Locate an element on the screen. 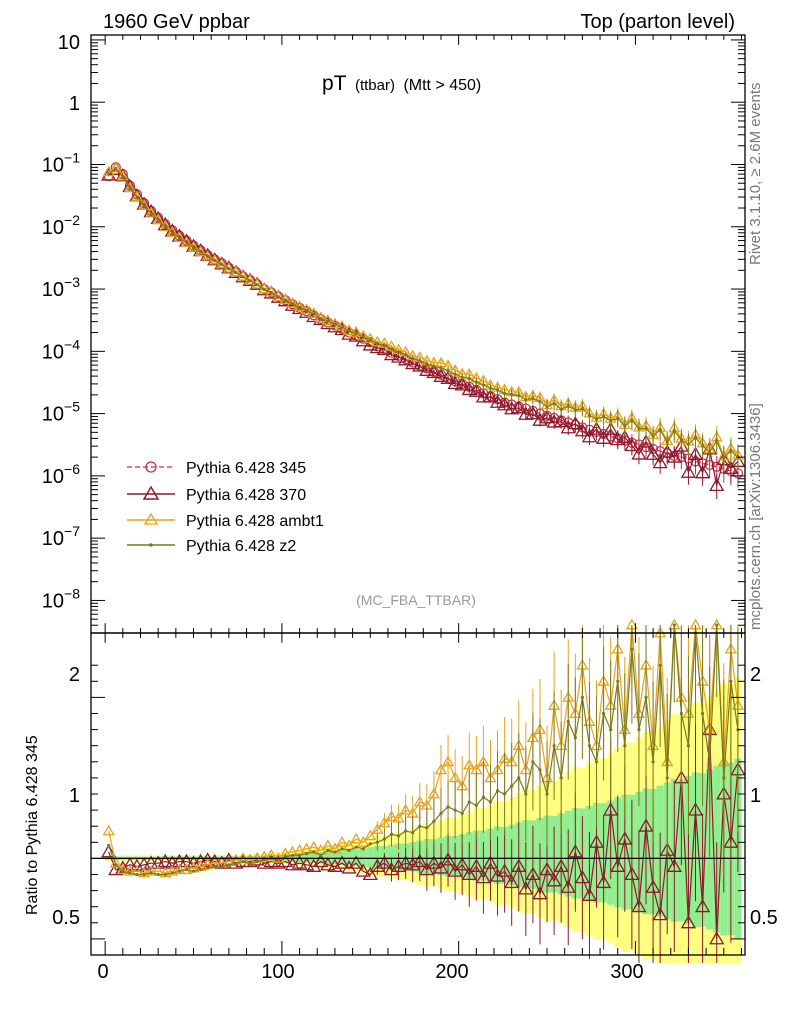  title-sub1: (ttbar) is located at coordinates (375, 85).